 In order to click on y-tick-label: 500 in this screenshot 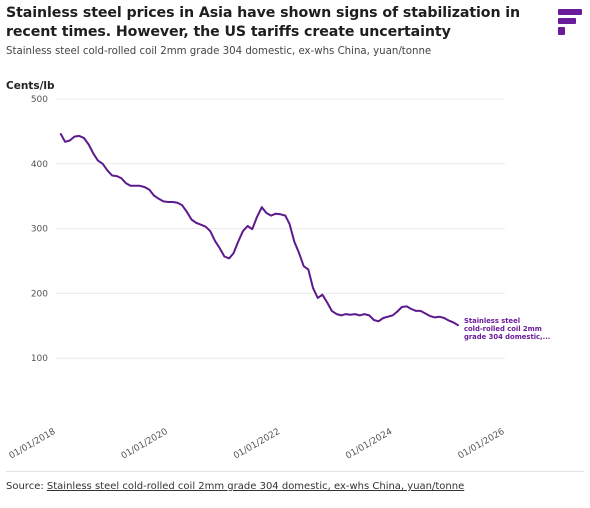, I will do `click(39, 100)`.